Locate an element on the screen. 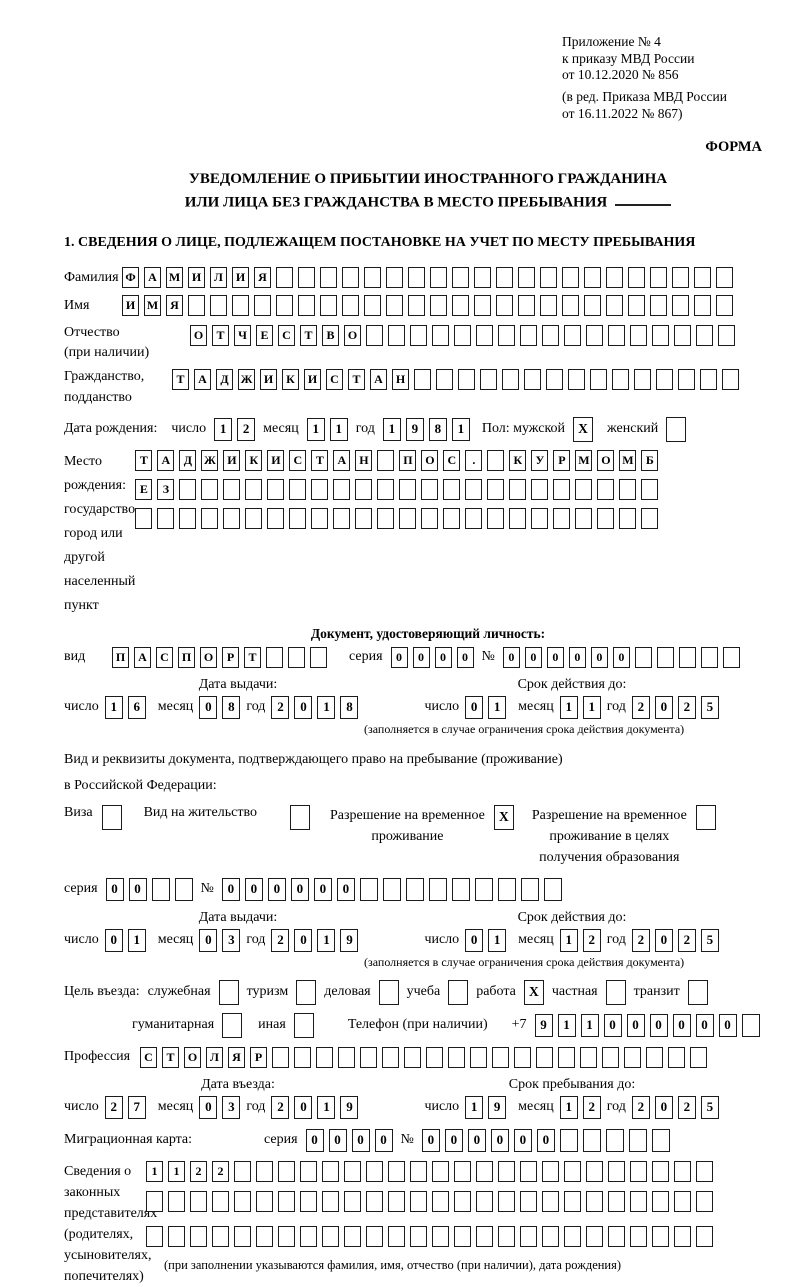 This screenshot has width=800, height=1287. form-cell: П is located at coordinates (408, 460).